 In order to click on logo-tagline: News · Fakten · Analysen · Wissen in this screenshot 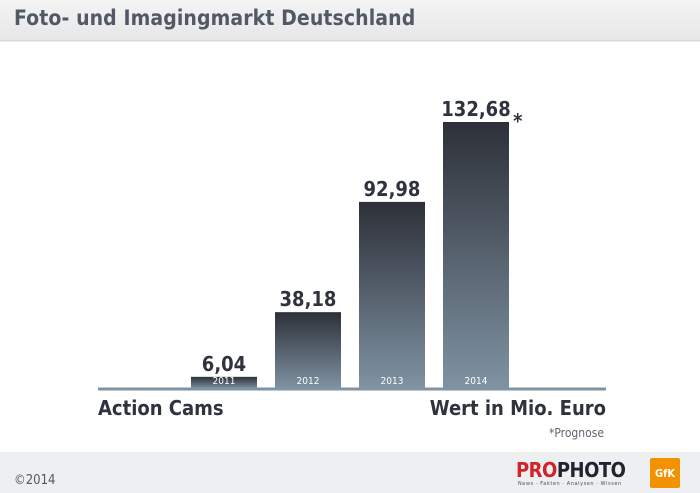, I will do `click(570, 484)`.